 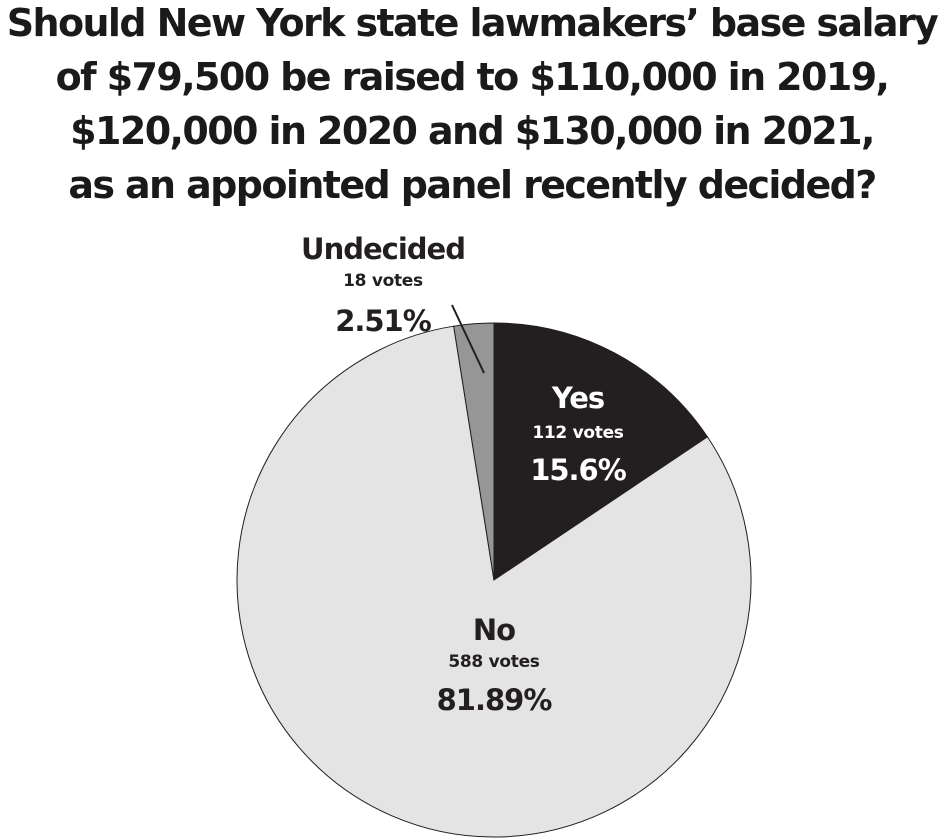 I want to click on chart-title-line-3: $120,000 in 2020 and $130,000 in 2021,, so click(x=472, y=131).